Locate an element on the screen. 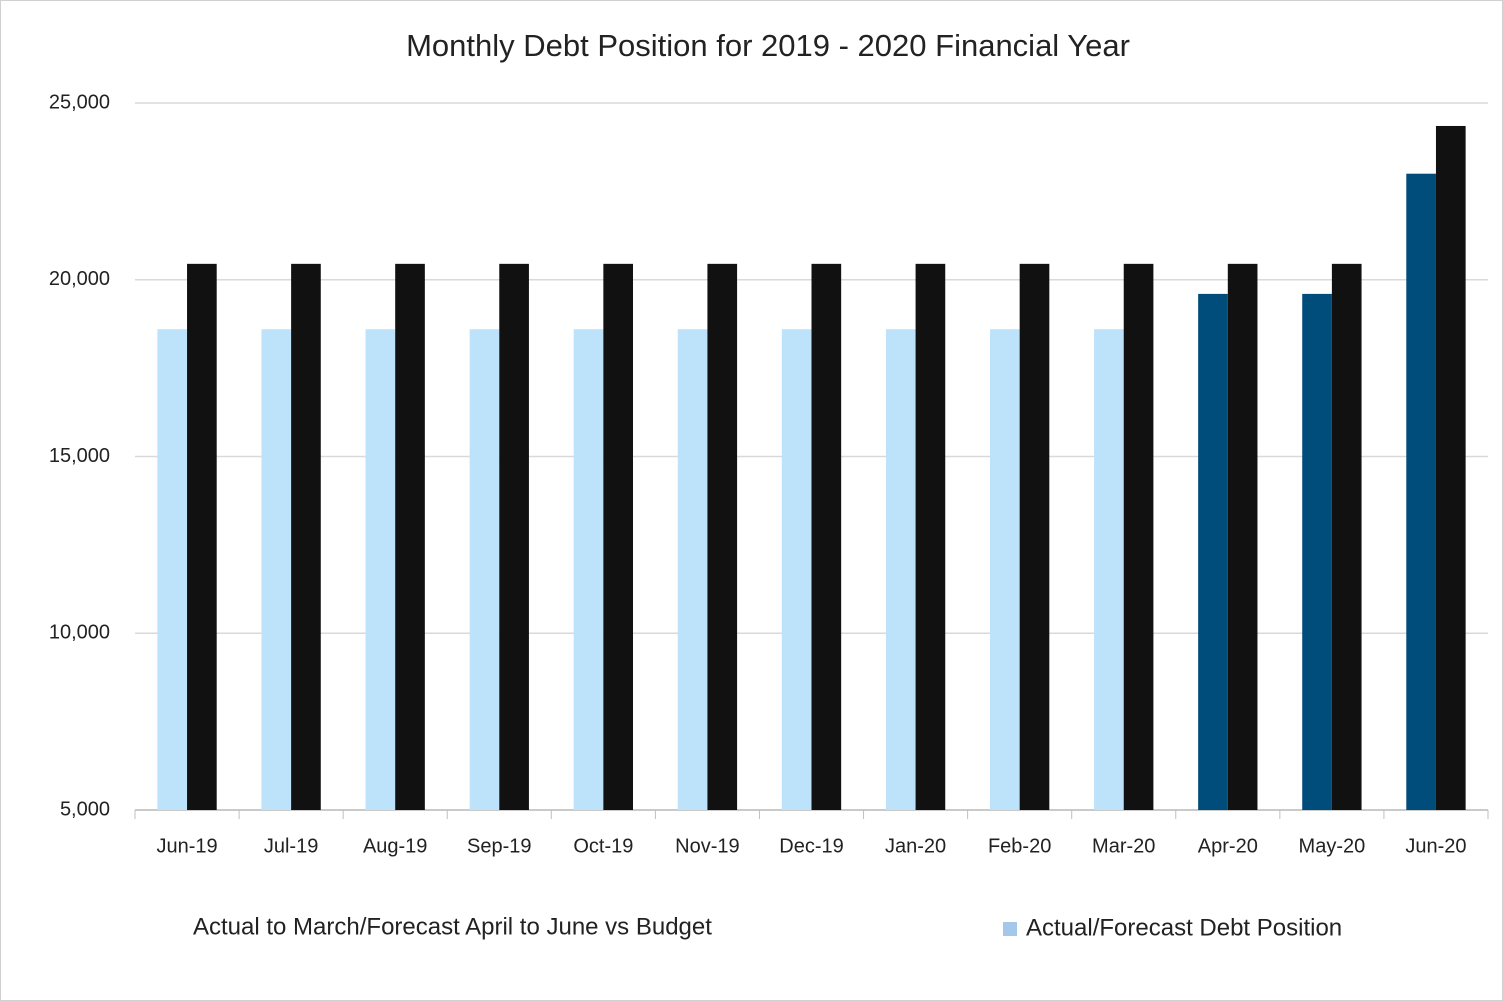 This screenshot has height=1001, width=1503. x-tick-label: Jun-19 is located at coordinates (186, 846).